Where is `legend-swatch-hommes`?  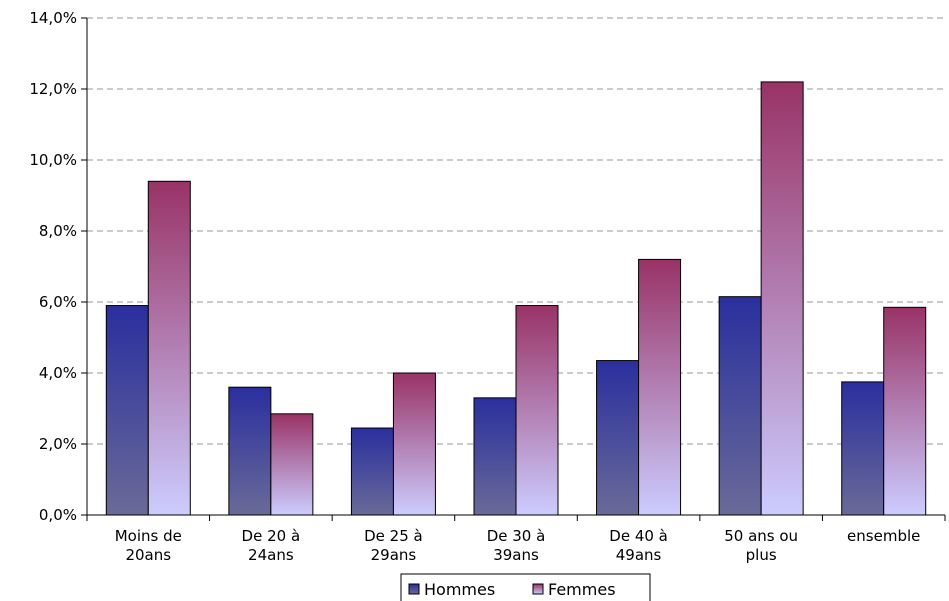
legend-swatch-hommes is located at coordinates (414, 589).